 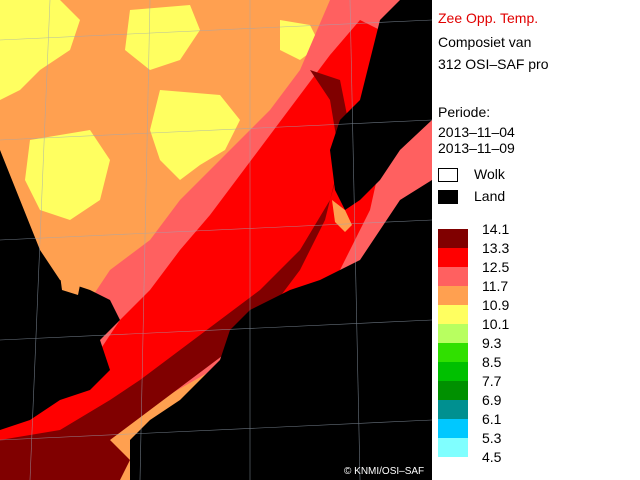 What do you see at coordinates (464, 112) in the screenshot?
I see `period-label: Periode:` at bounding box center [464, 112].